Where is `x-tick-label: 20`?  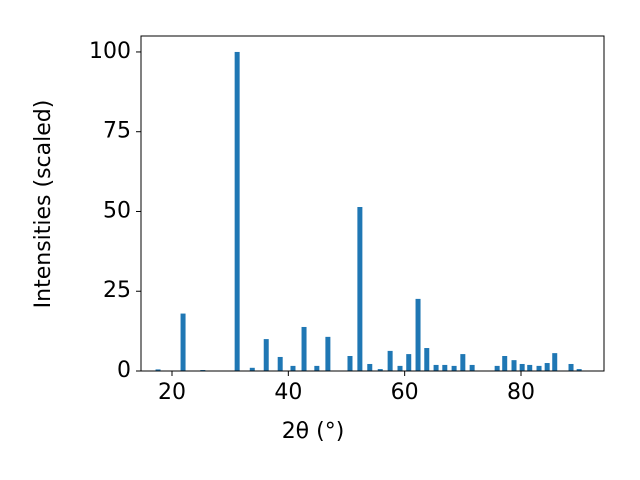 x-tick-label: 20 is located at coordinates (172, 392).